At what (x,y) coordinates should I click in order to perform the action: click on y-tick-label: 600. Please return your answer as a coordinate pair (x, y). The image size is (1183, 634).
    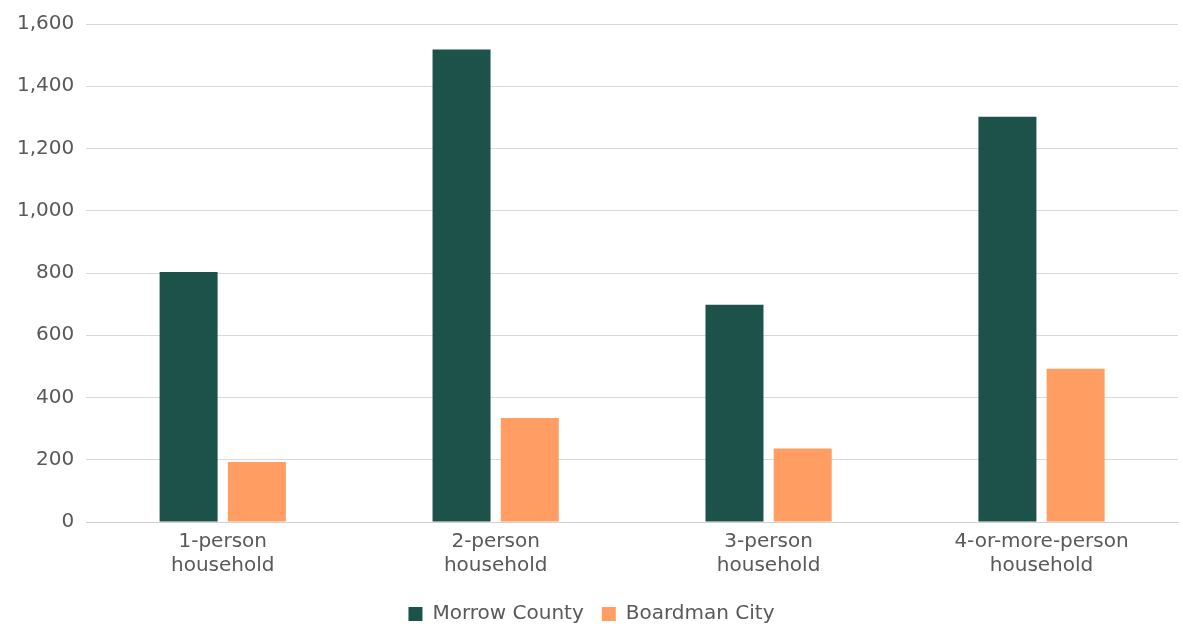
    Looking at the image, I should click on (55, 333).